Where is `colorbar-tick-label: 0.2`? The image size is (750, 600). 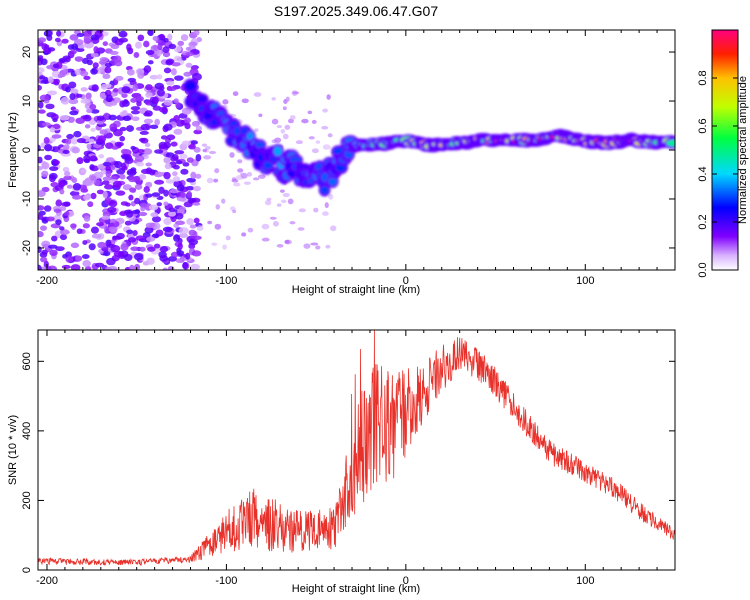 colorbar-tick-label: 0.2 is located at coordinates (703, 221).